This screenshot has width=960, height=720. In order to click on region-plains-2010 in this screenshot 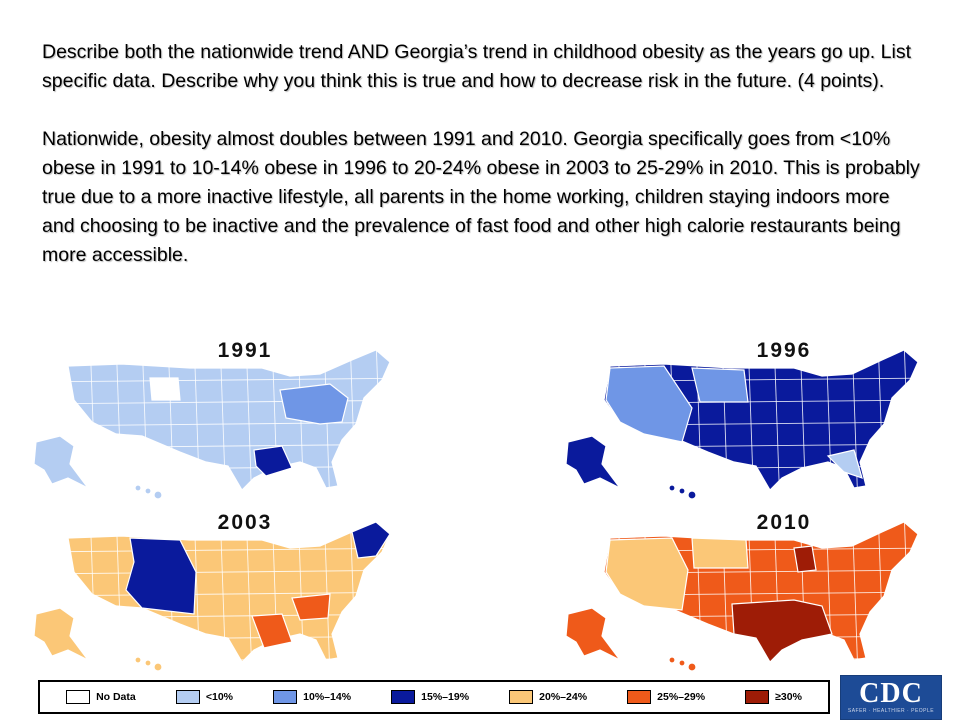, I will do `click(720, 553)`.